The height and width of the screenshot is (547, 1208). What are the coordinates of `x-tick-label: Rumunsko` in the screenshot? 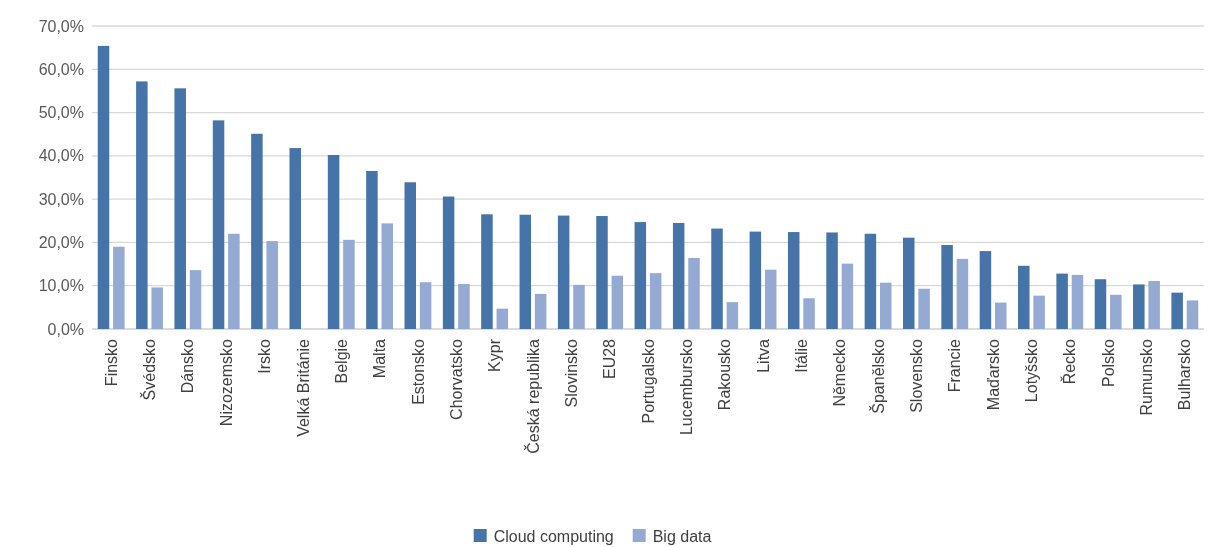 It's located at (1147, 377).